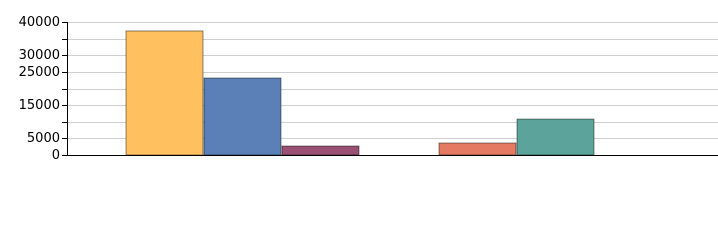 This screenshot has width=718, height=240. I want to click on y-tick-label: 0, so click(56, 155).